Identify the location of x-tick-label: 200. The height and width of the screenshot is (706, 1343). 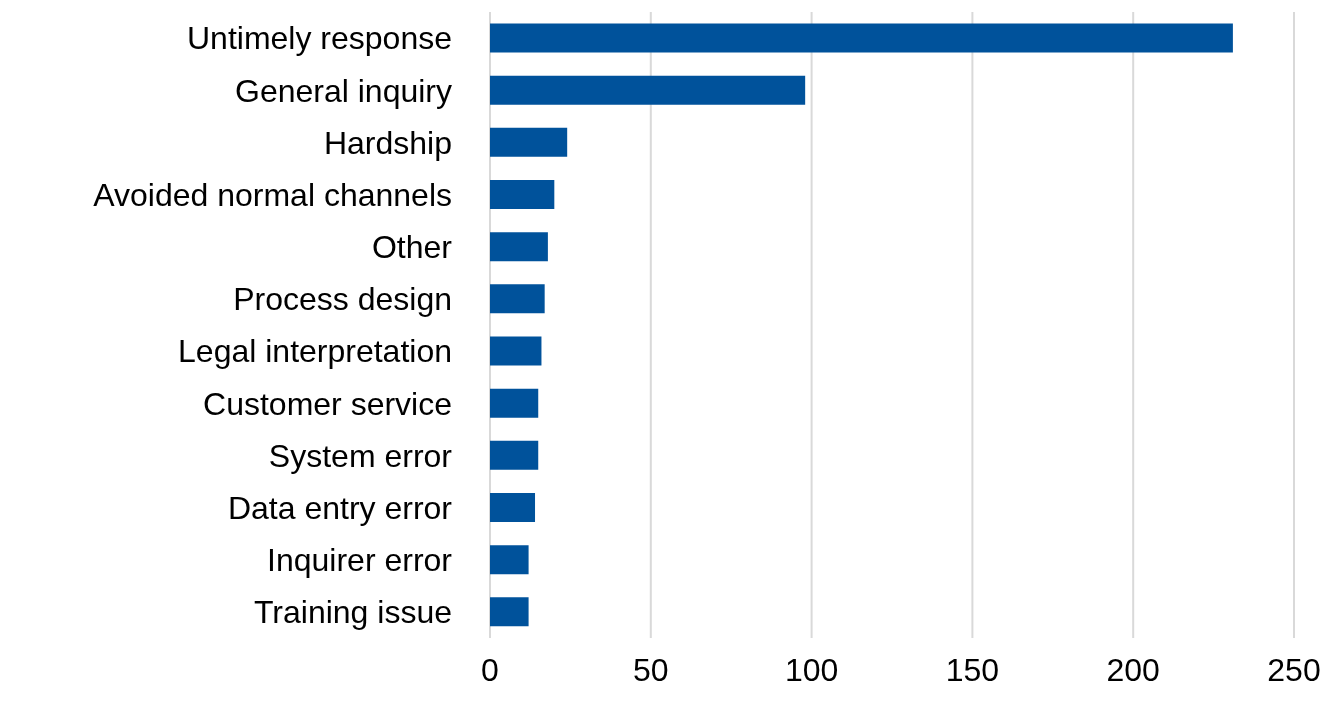
(1133, 669).